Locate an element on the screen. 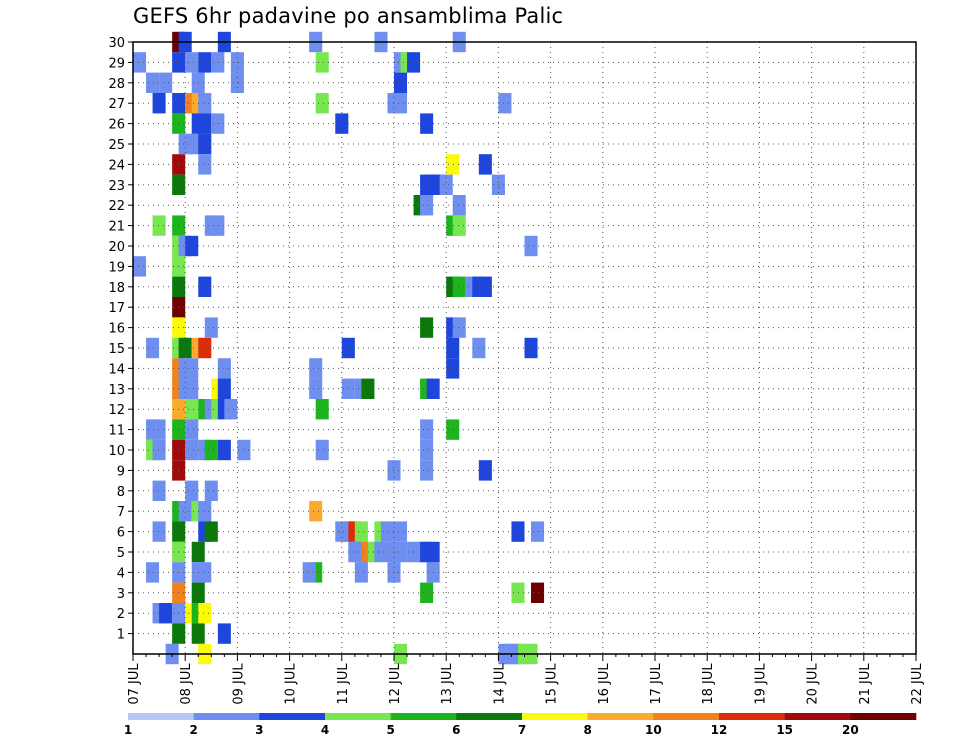 This screenshot has width=960, height=742. y-tick-label: 6 is located at coordinates (121, 533).